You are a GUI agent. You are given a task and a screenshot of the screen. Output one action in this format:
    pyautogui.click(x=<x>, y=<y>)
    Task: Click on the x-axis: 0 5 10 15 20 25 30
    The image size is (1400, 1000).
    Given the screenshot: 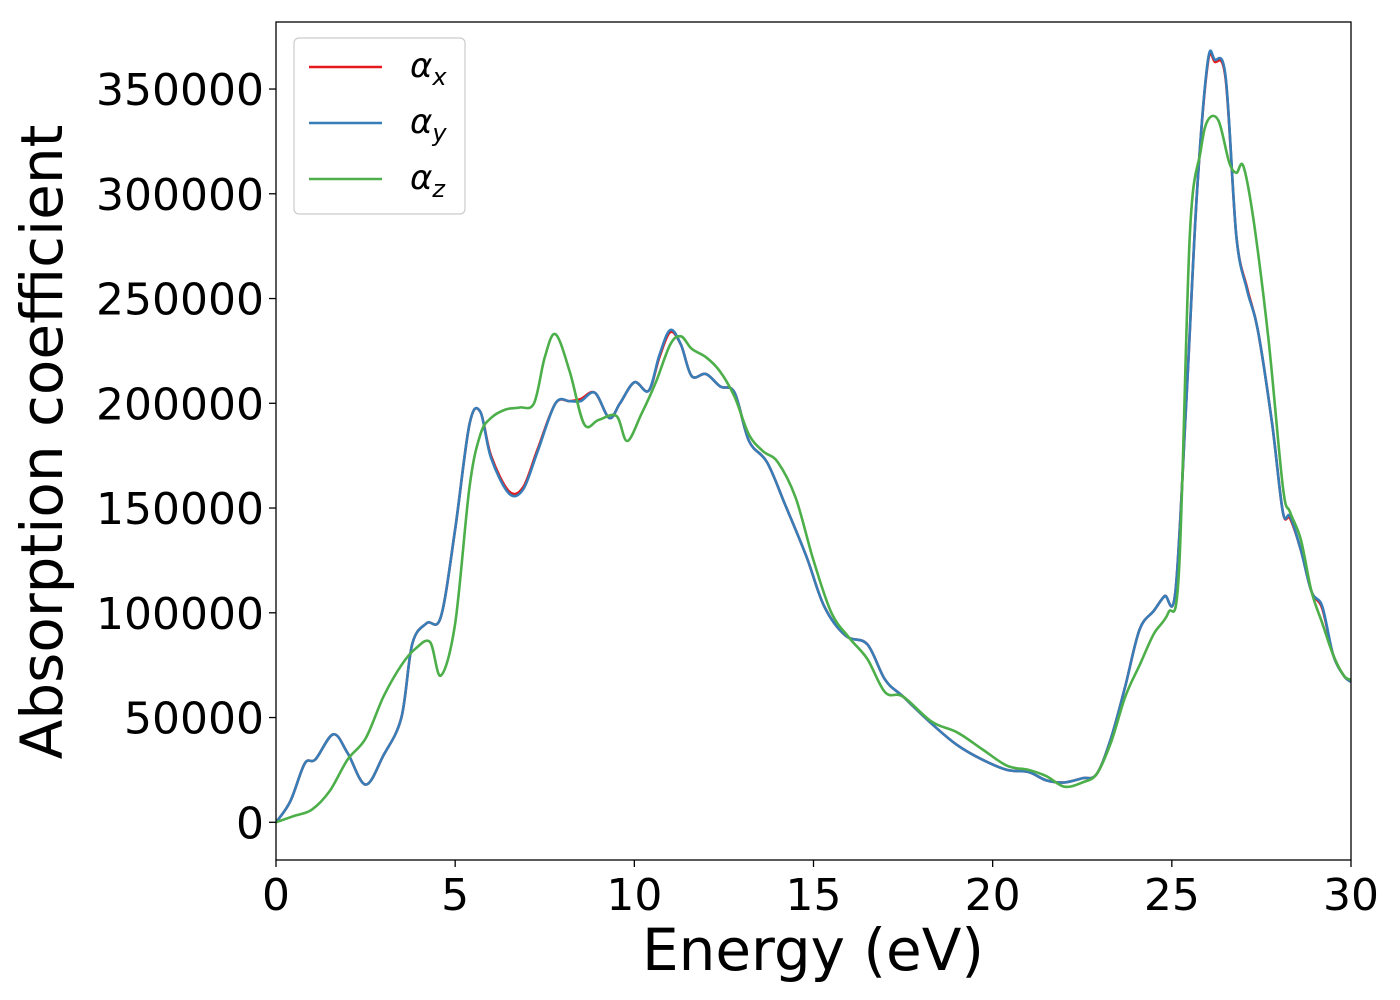 What is the action you would take?
    pyautogui.click(x=820, y=890)
    